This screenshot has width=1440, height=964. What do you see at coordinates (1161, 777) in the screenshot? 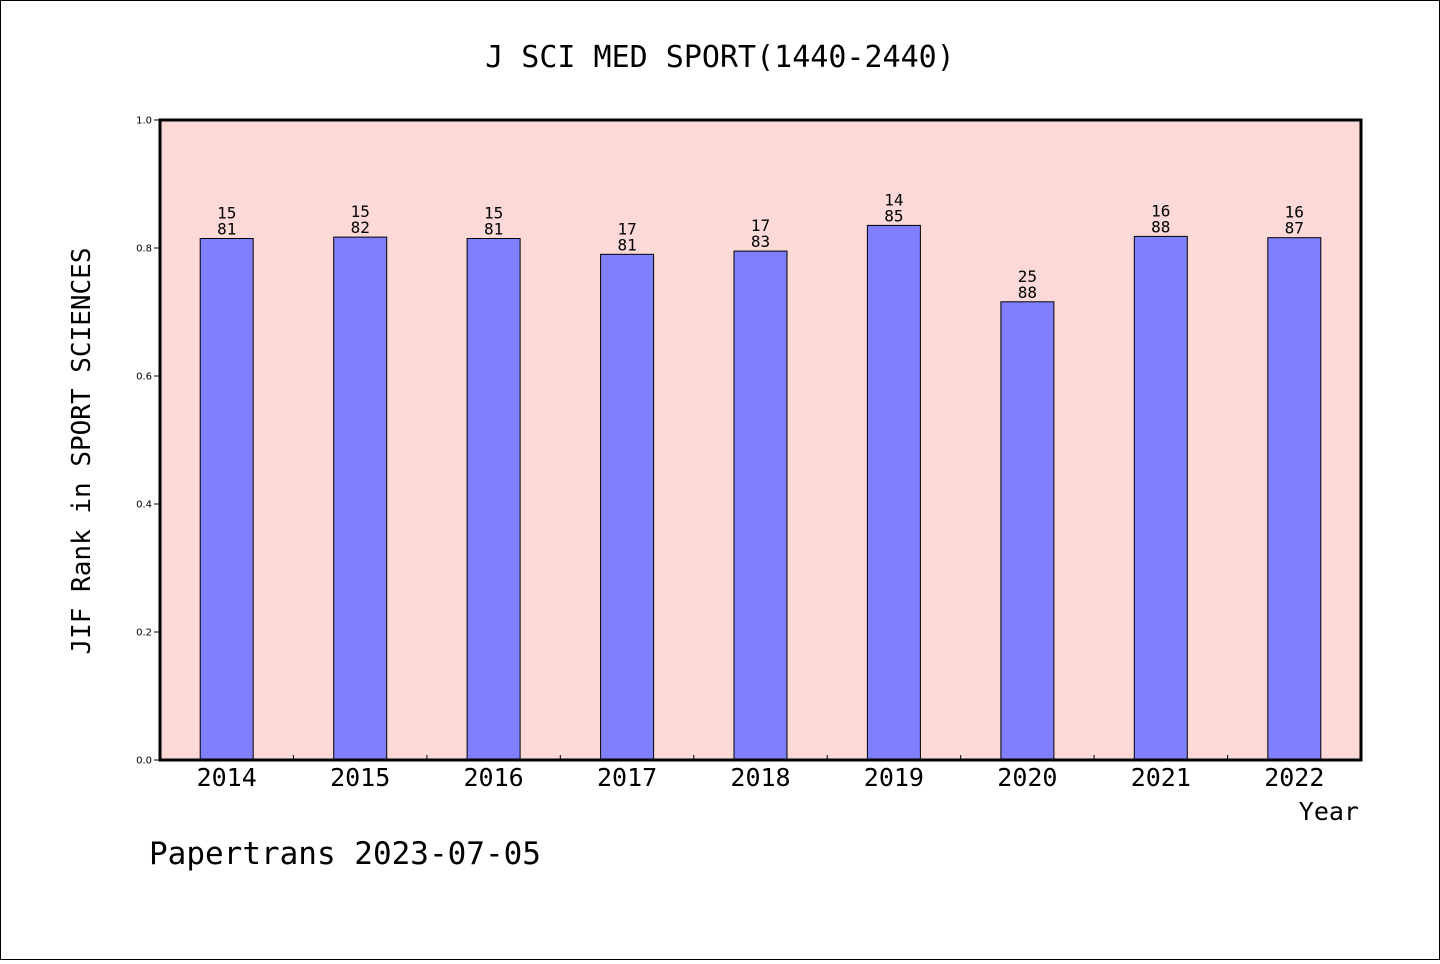
I see `x-tick-label-2021: 2021` at bounding box center [1161, 777].